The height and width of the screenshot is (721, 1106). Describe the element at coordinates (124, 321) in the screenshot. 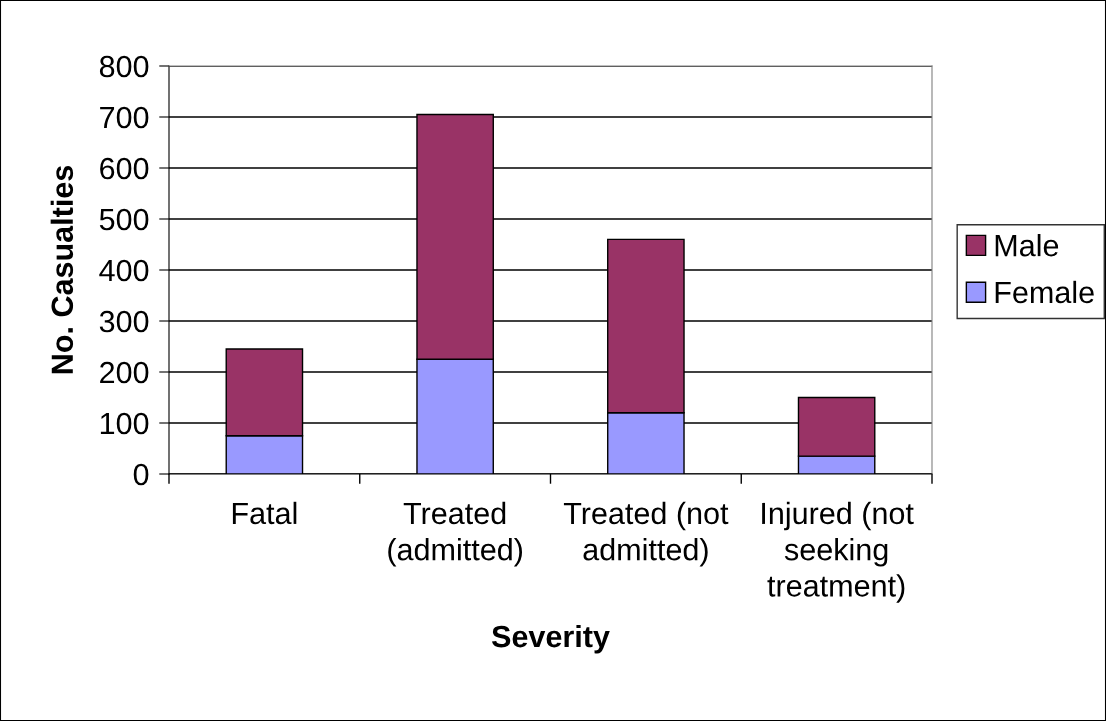

I see `y-tick-label: 300` at that location.